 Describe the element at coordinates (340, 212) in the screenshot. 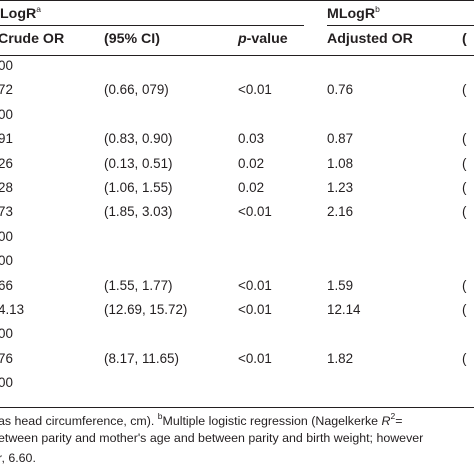

I see `cell-adjusted-or: 2.16` at that location.